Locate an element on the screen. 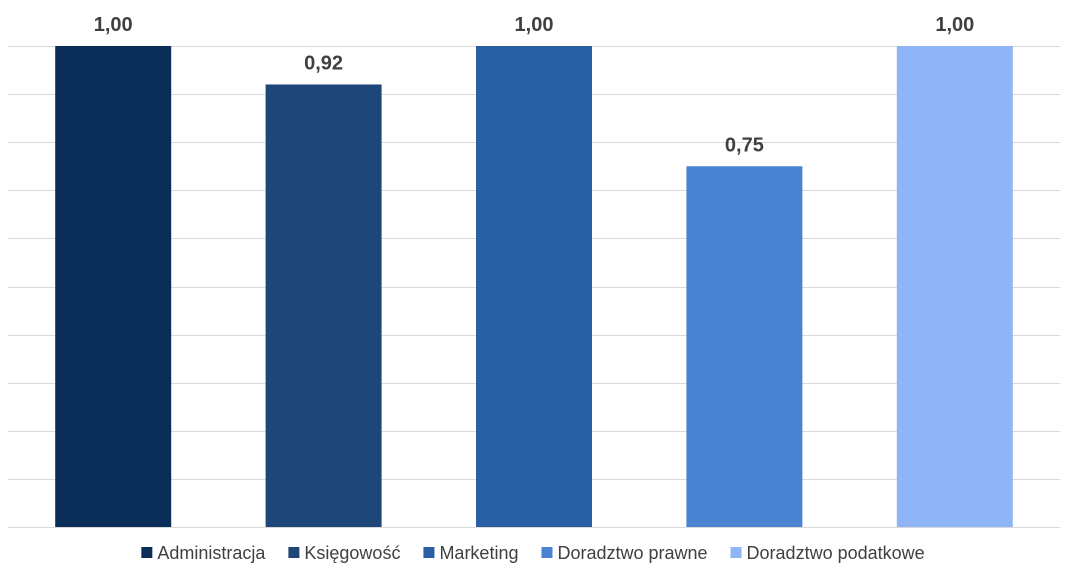 Image resolution: width=1066 pixels, height=570 pixels. legend-label: Księgowość is located at coordinates (352, 553).